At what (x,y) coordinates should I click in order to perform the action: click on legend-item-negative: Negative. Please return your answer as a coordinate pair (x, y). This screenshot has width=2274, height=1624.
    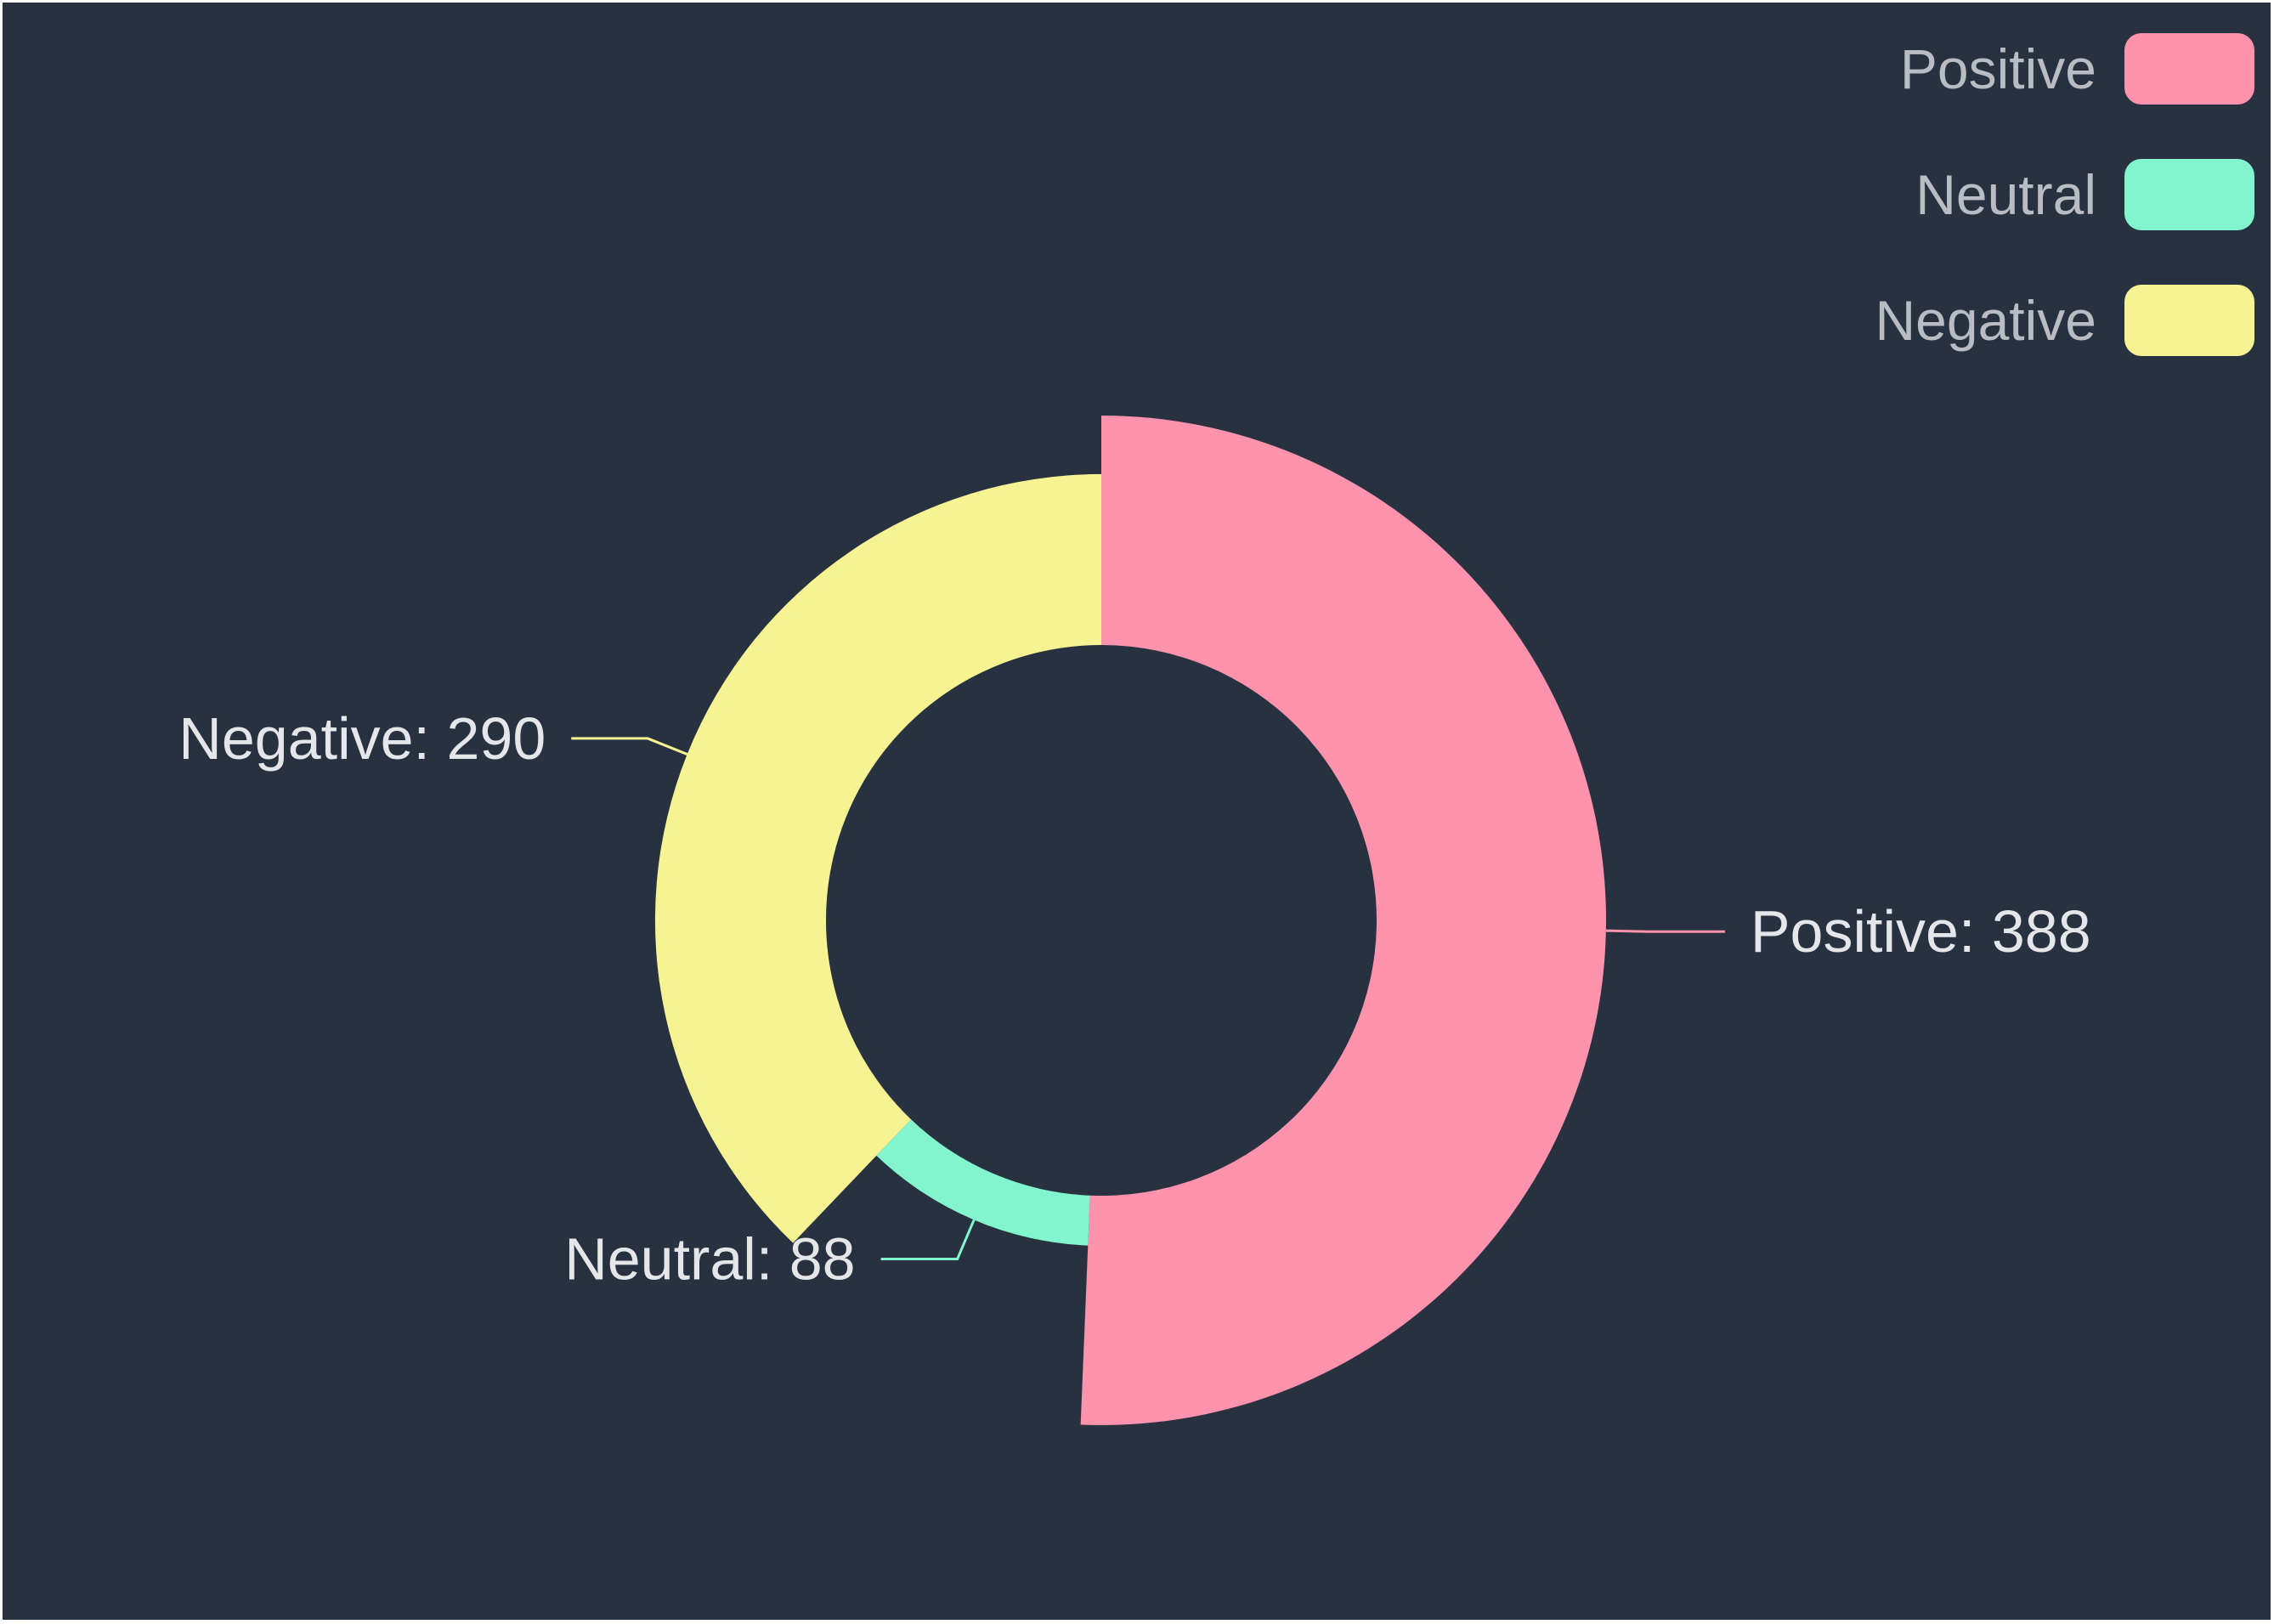
    Looking at the image, I should click on (2065, 320).